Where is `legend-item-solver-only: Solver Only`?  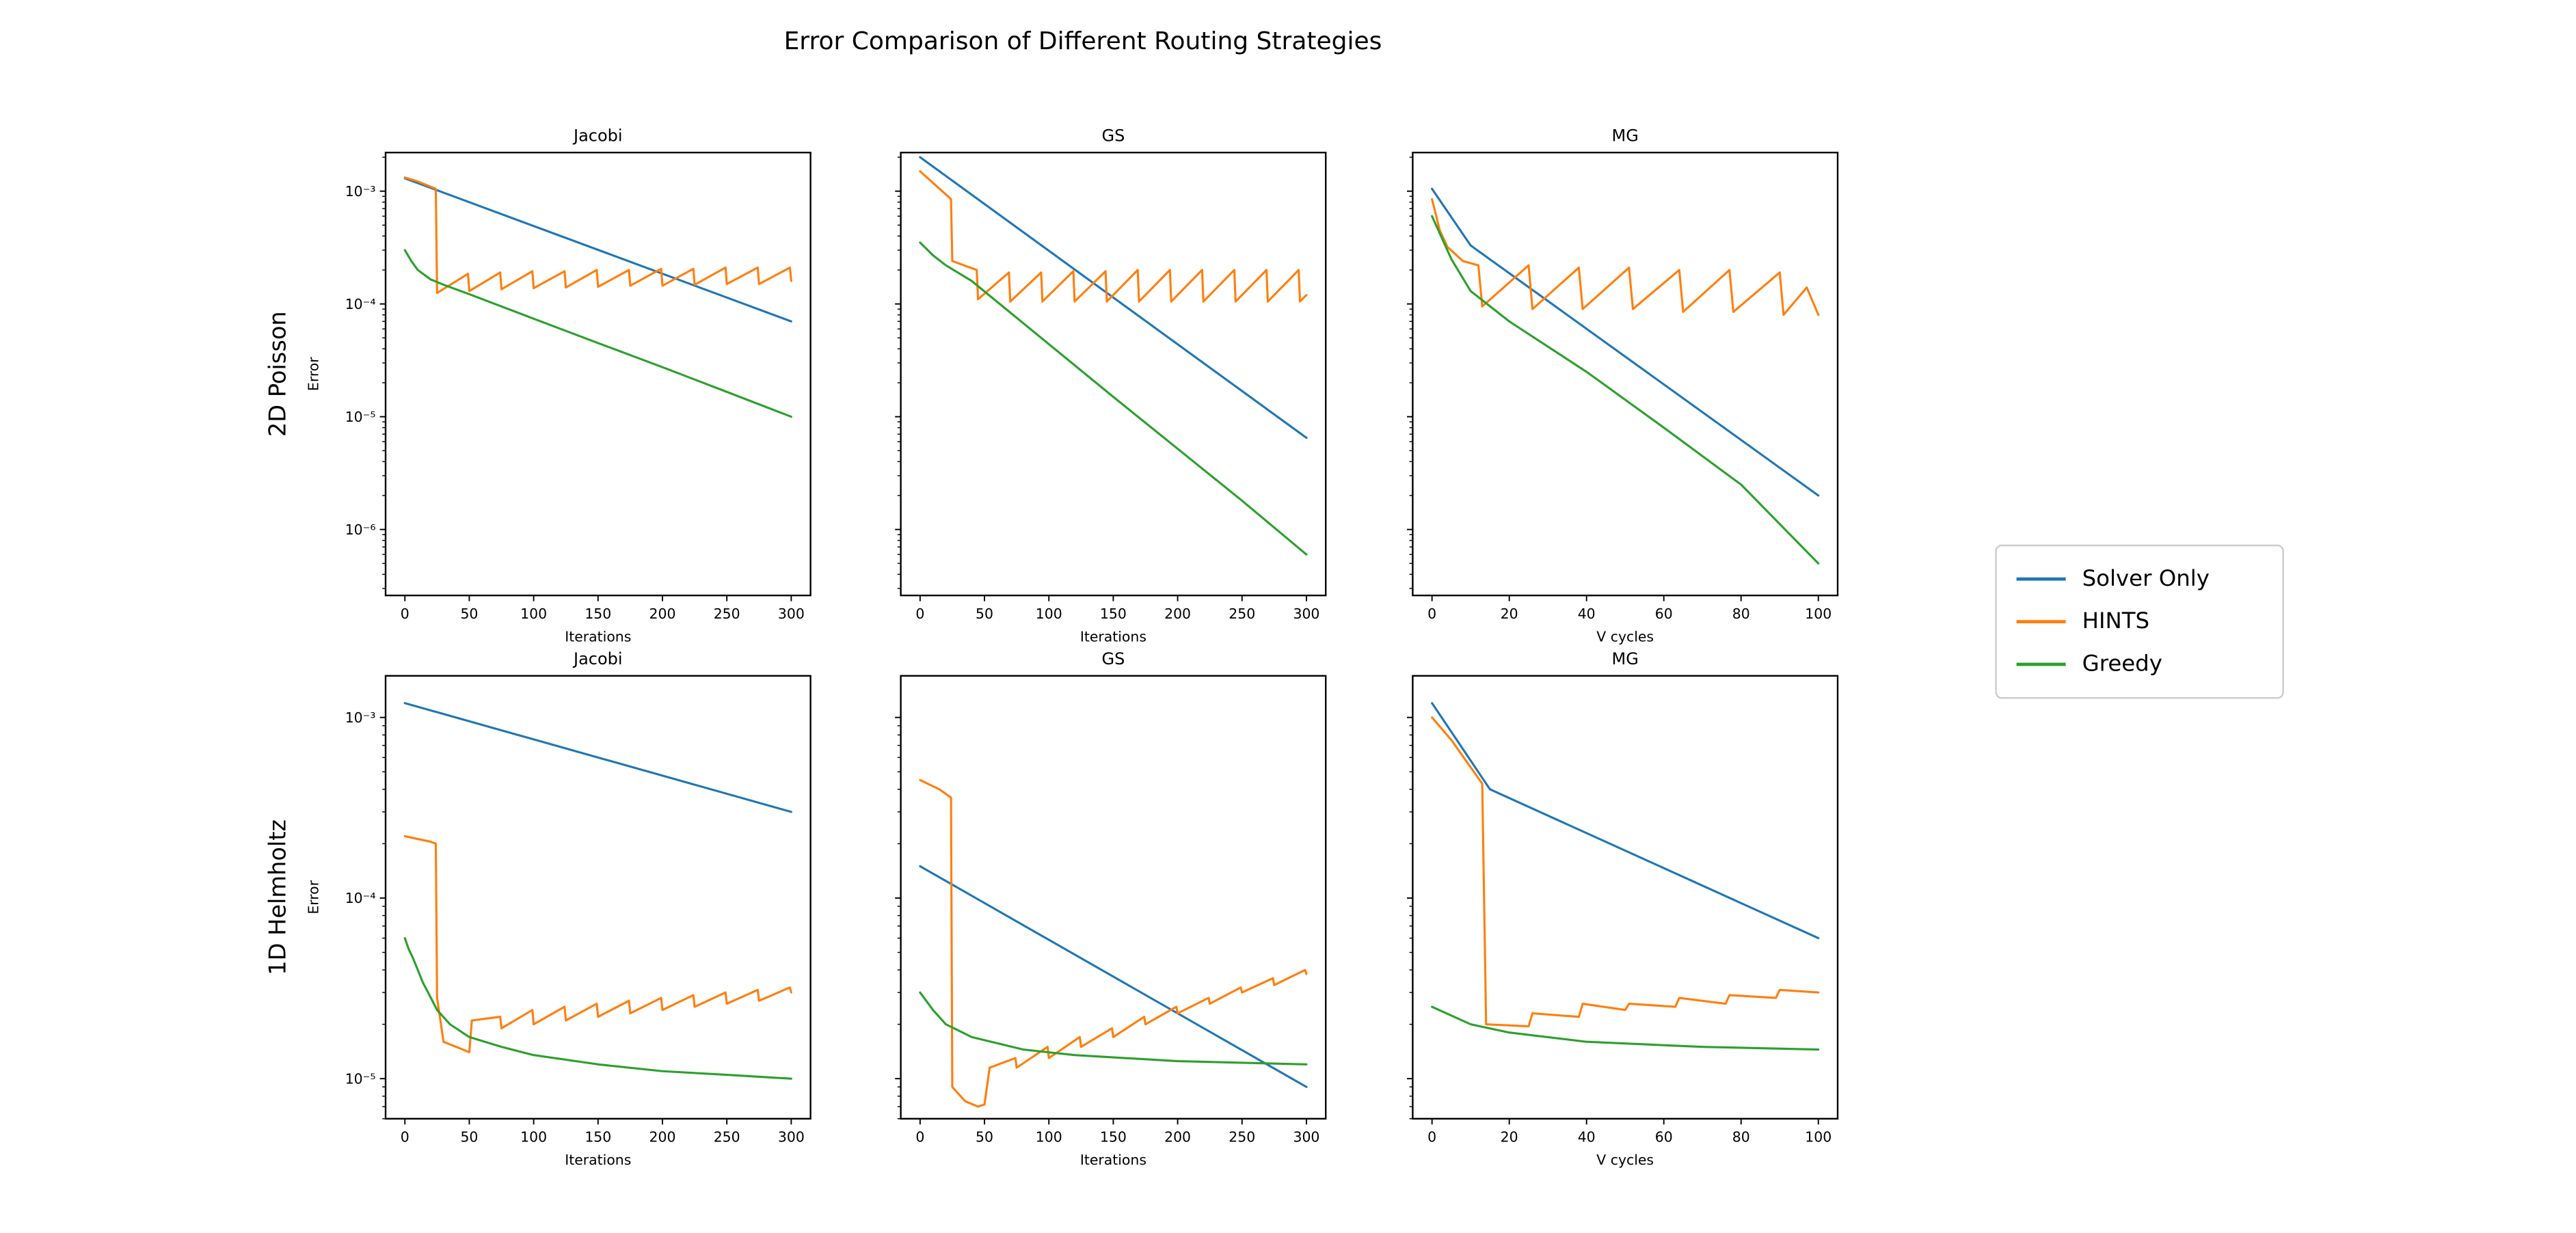
legend-item-solver-only: Solver Only is located at coordinates (2139, 579).